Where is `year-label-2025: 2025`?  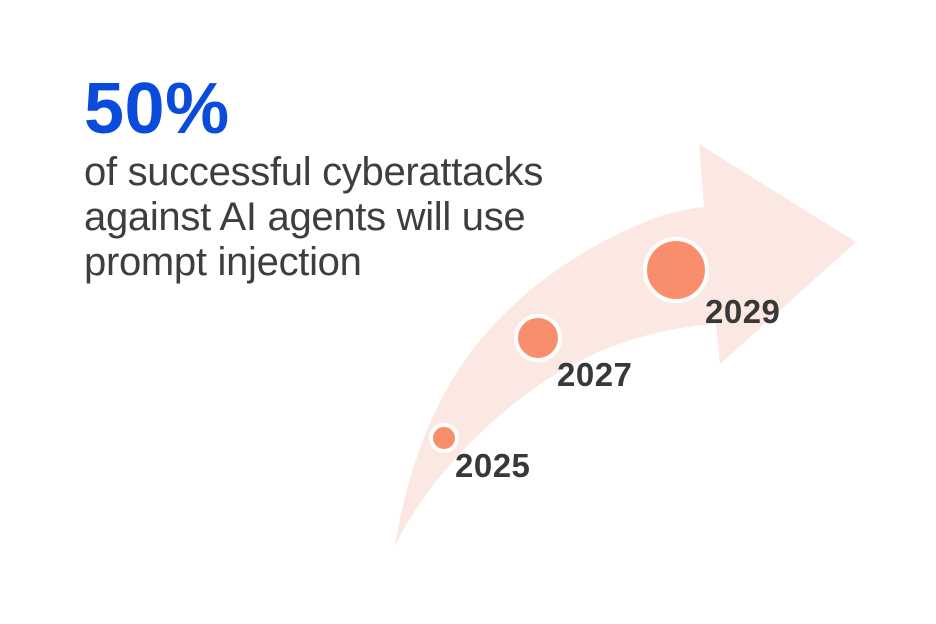 year-label-2025: 2025 is located at coordinates (492, 465).